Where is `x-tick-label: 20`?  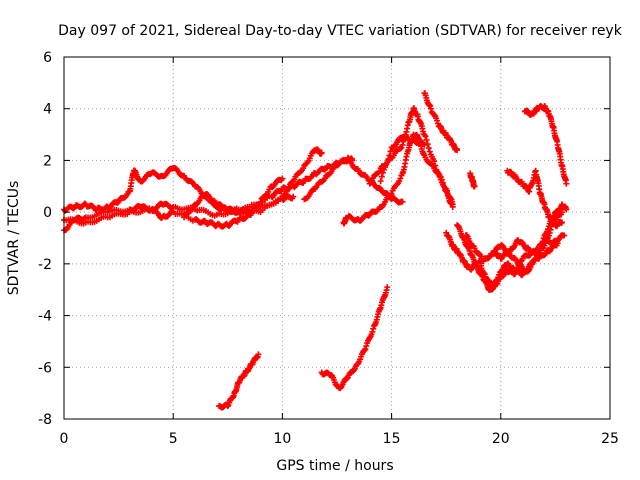 x-tick-label: 20 is located at coordinates (501, 439).